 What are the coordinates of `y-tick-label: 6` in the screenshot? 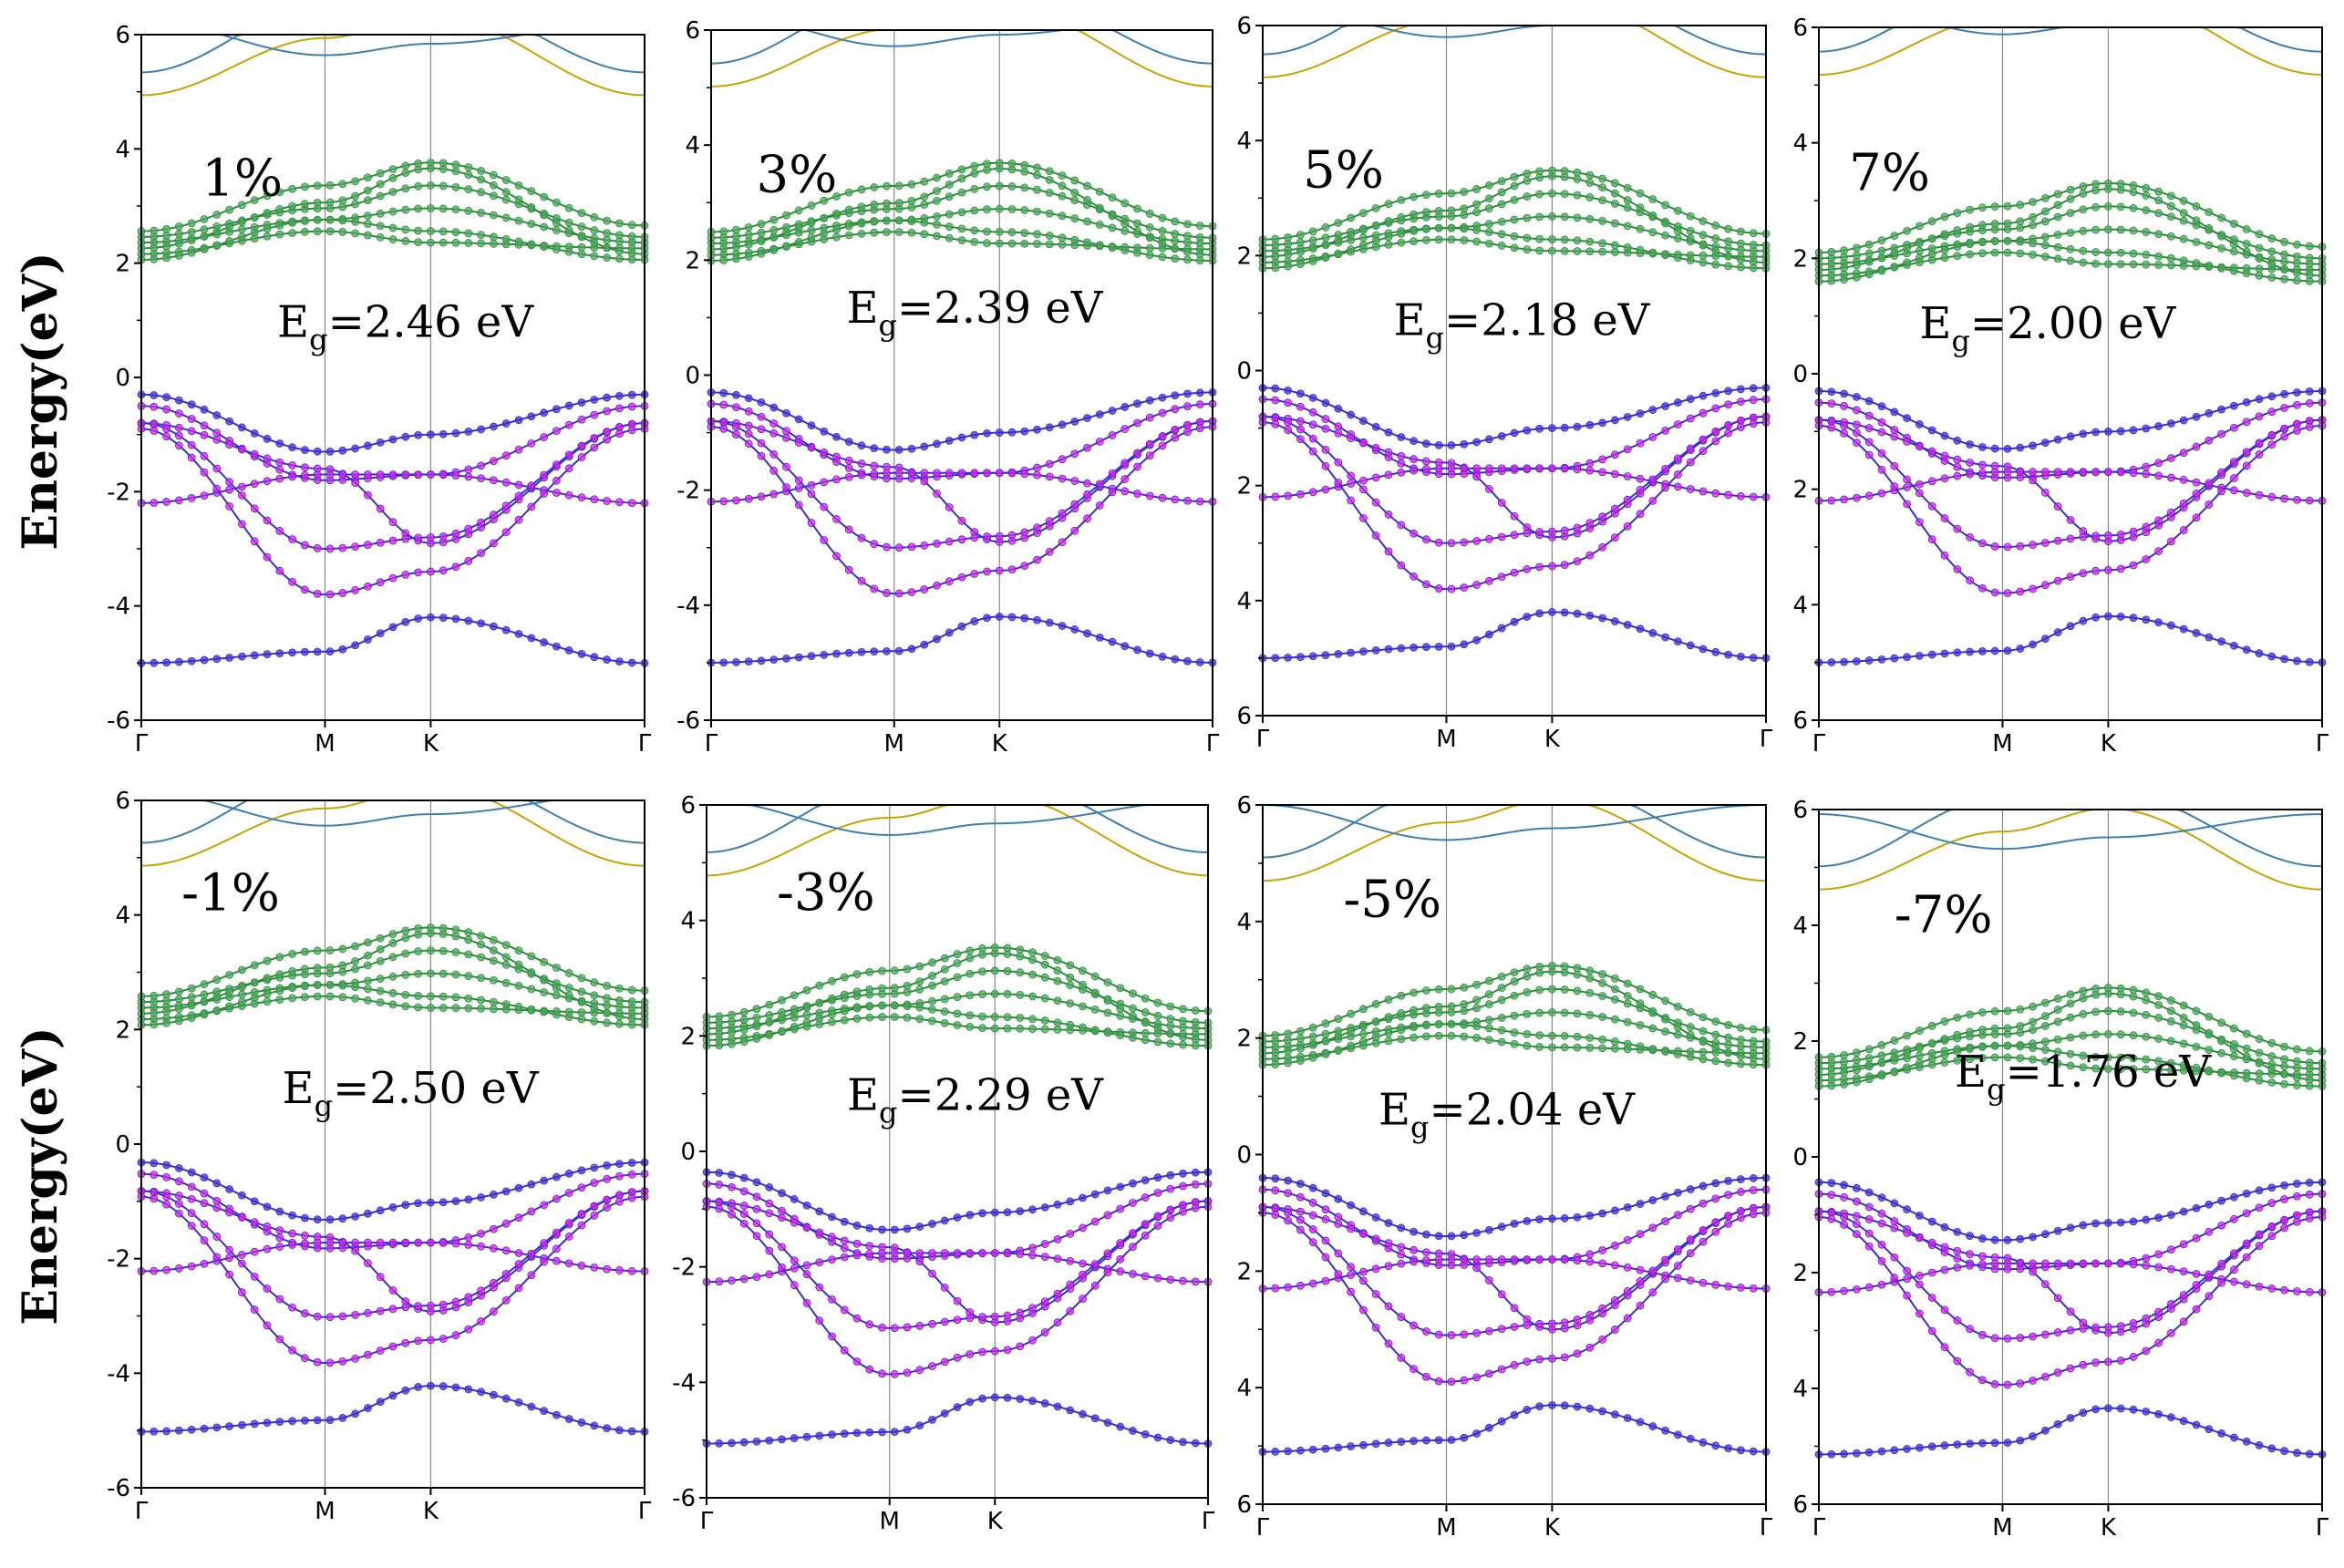 It's located at (122, 35).